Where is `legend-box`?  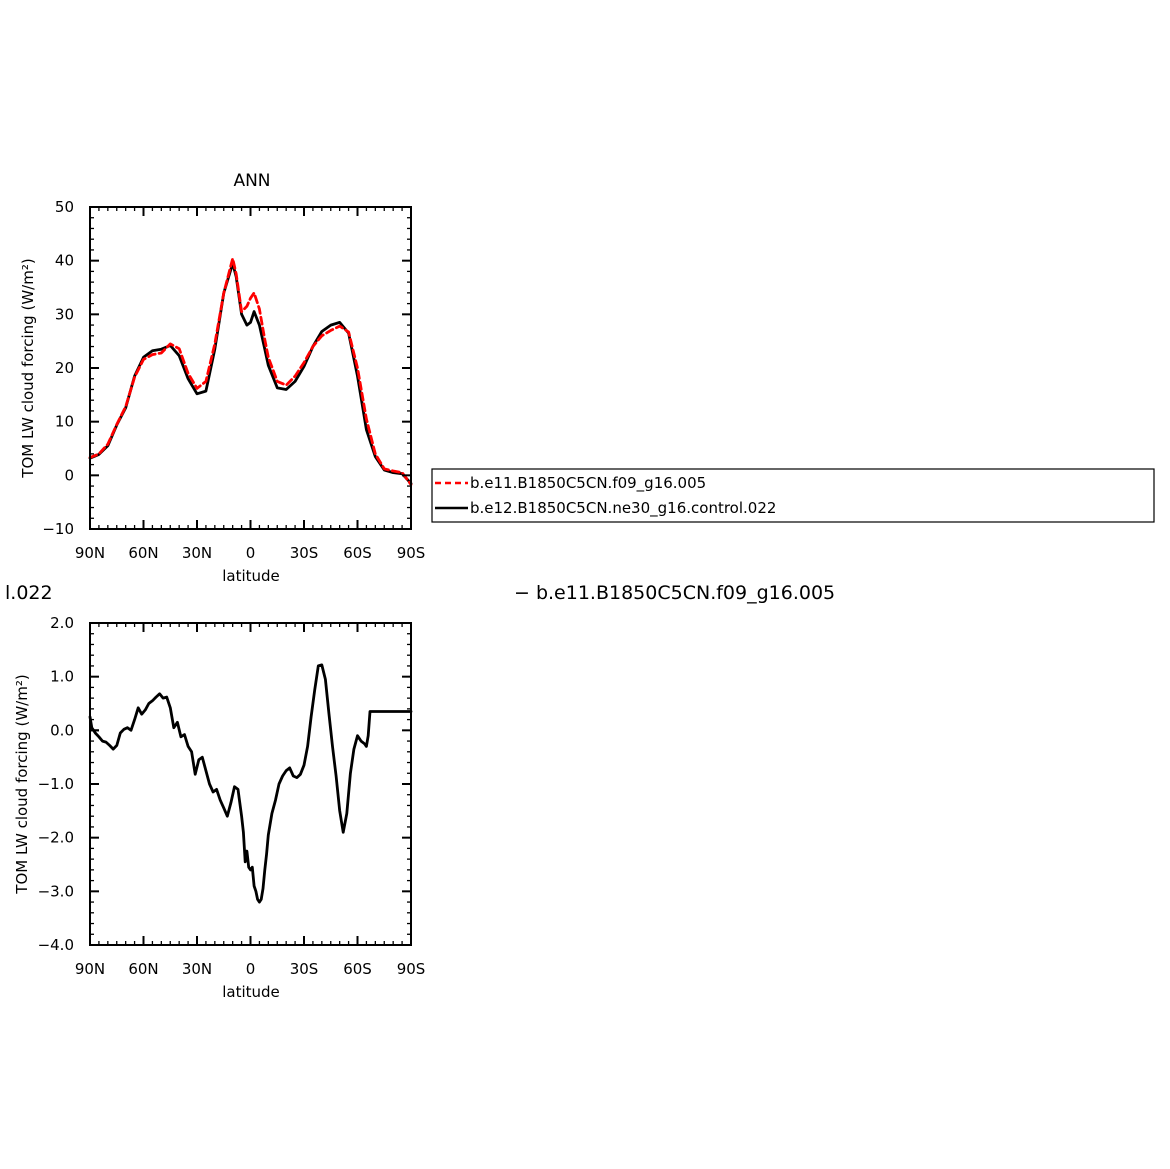 legend-box is located at coordinates (793, 495).